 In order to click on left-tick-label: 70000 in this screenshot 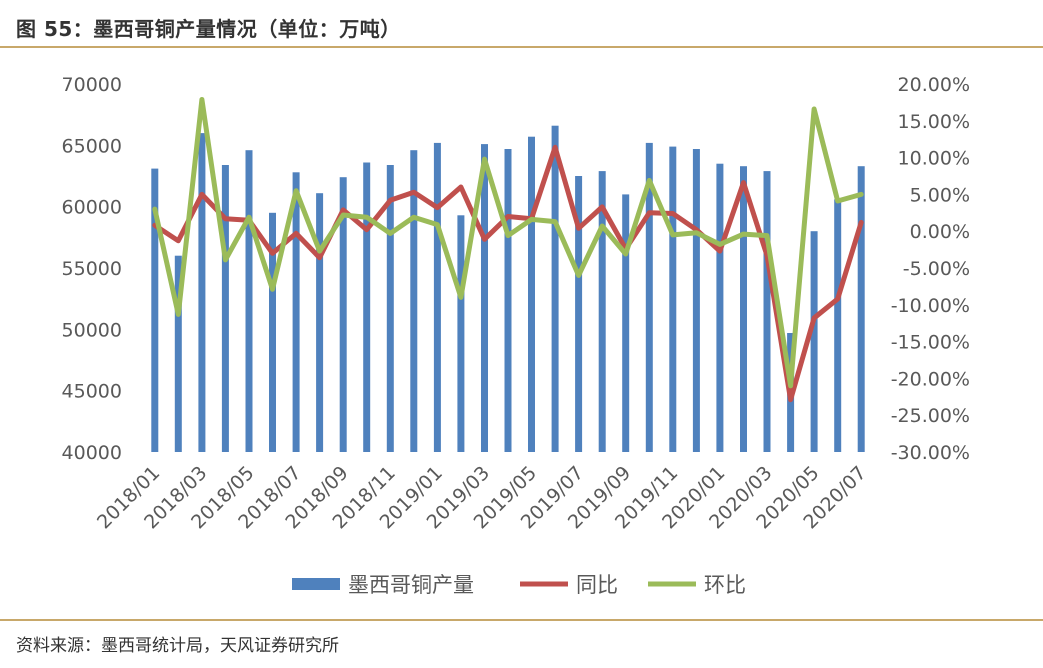, I will do `click(92, 85)`.